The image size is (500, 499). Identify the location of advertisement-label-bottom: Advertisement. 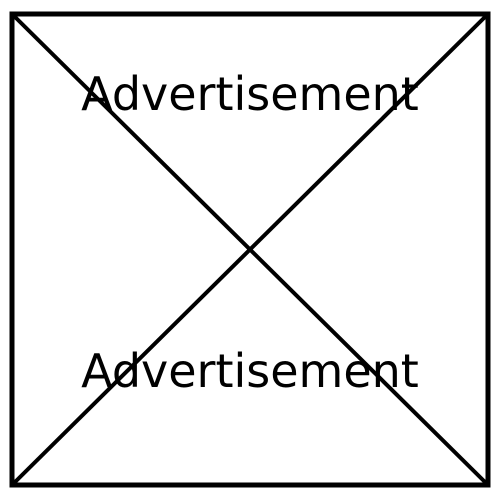
(250, 371).